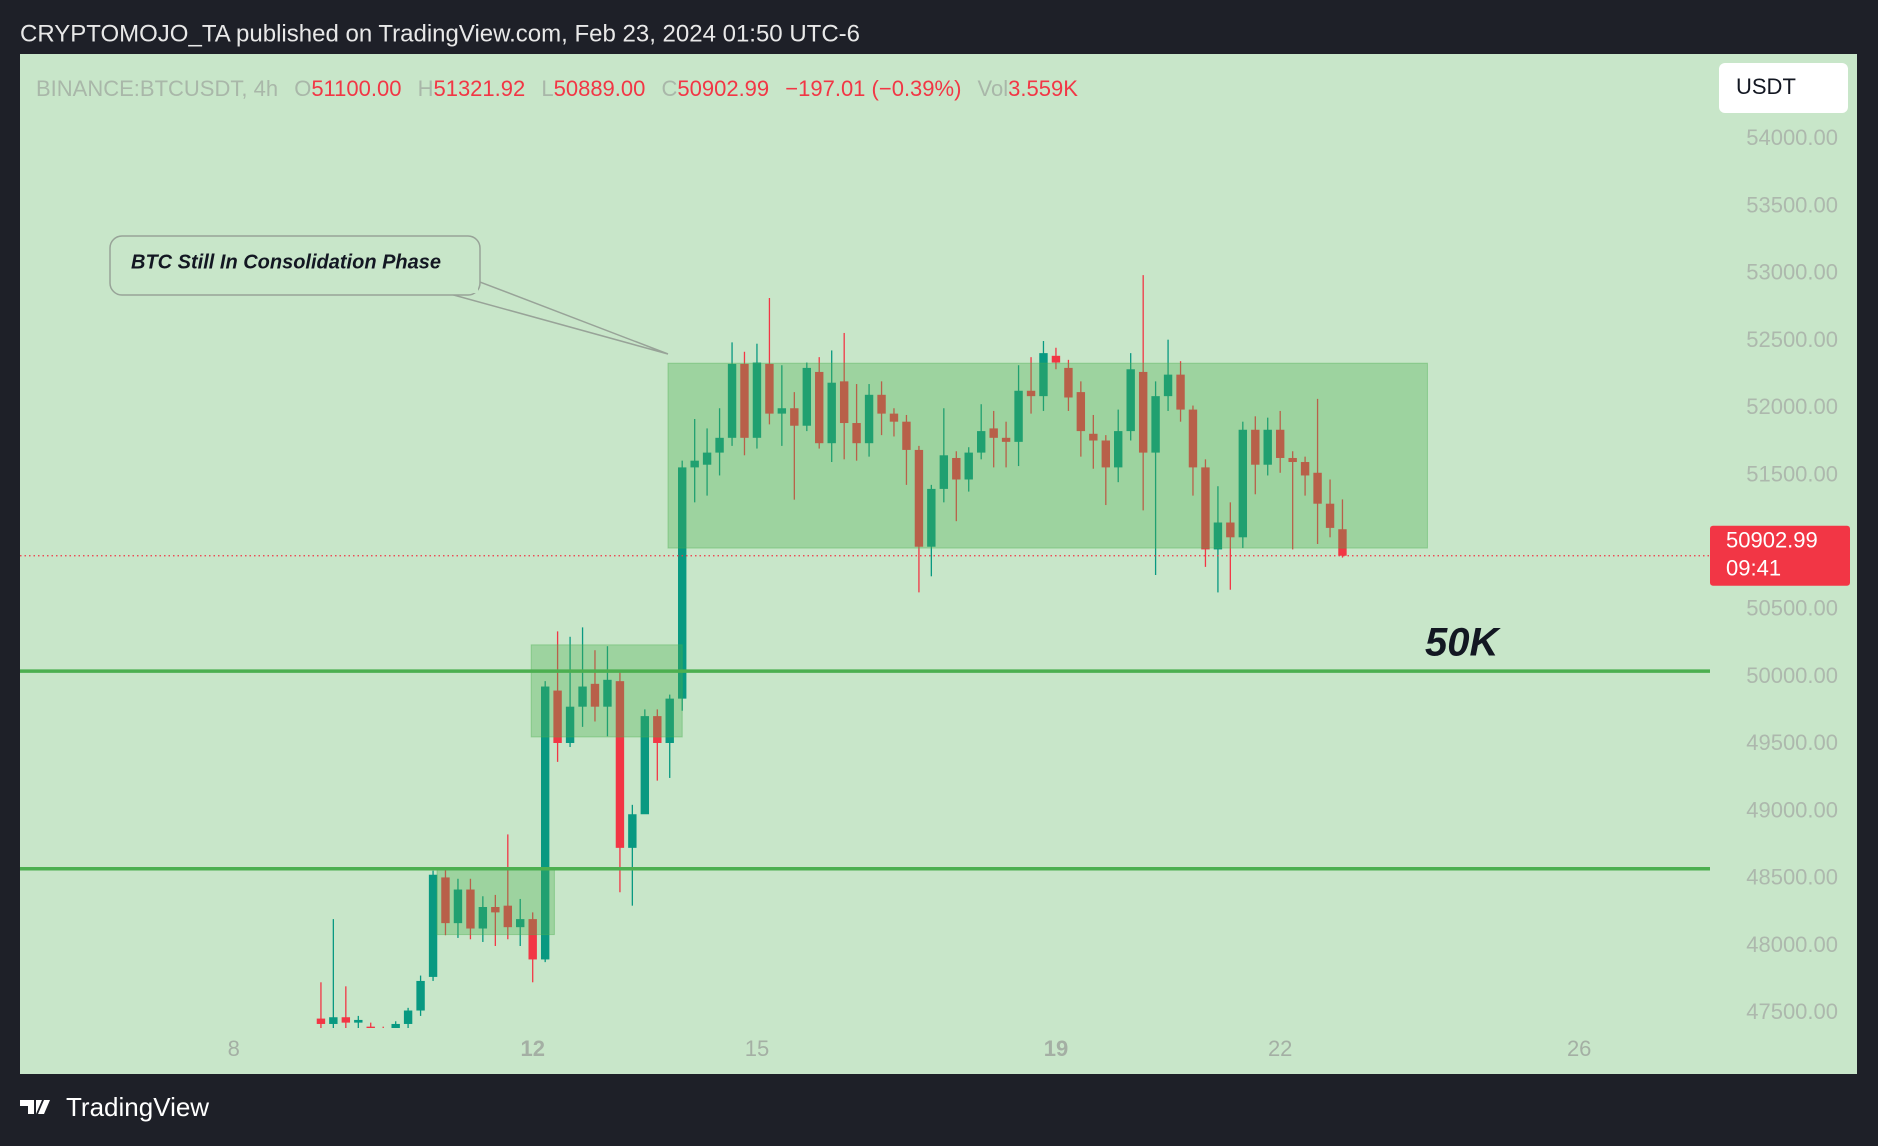 Image resolution: width=1878 pixels, height=1146 pixels. I want to click on x-tick-label: 12, so click(532, 1048).